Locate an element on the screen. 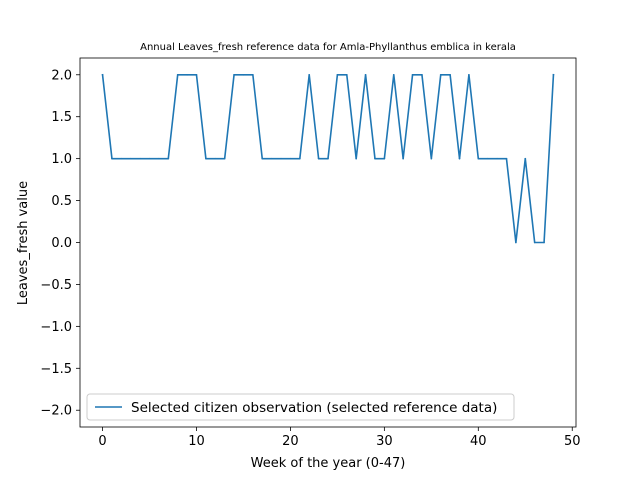 The width and height of the screenshot is (640, 480). x-tick-label: 40 is located at coordinates (478, 441).